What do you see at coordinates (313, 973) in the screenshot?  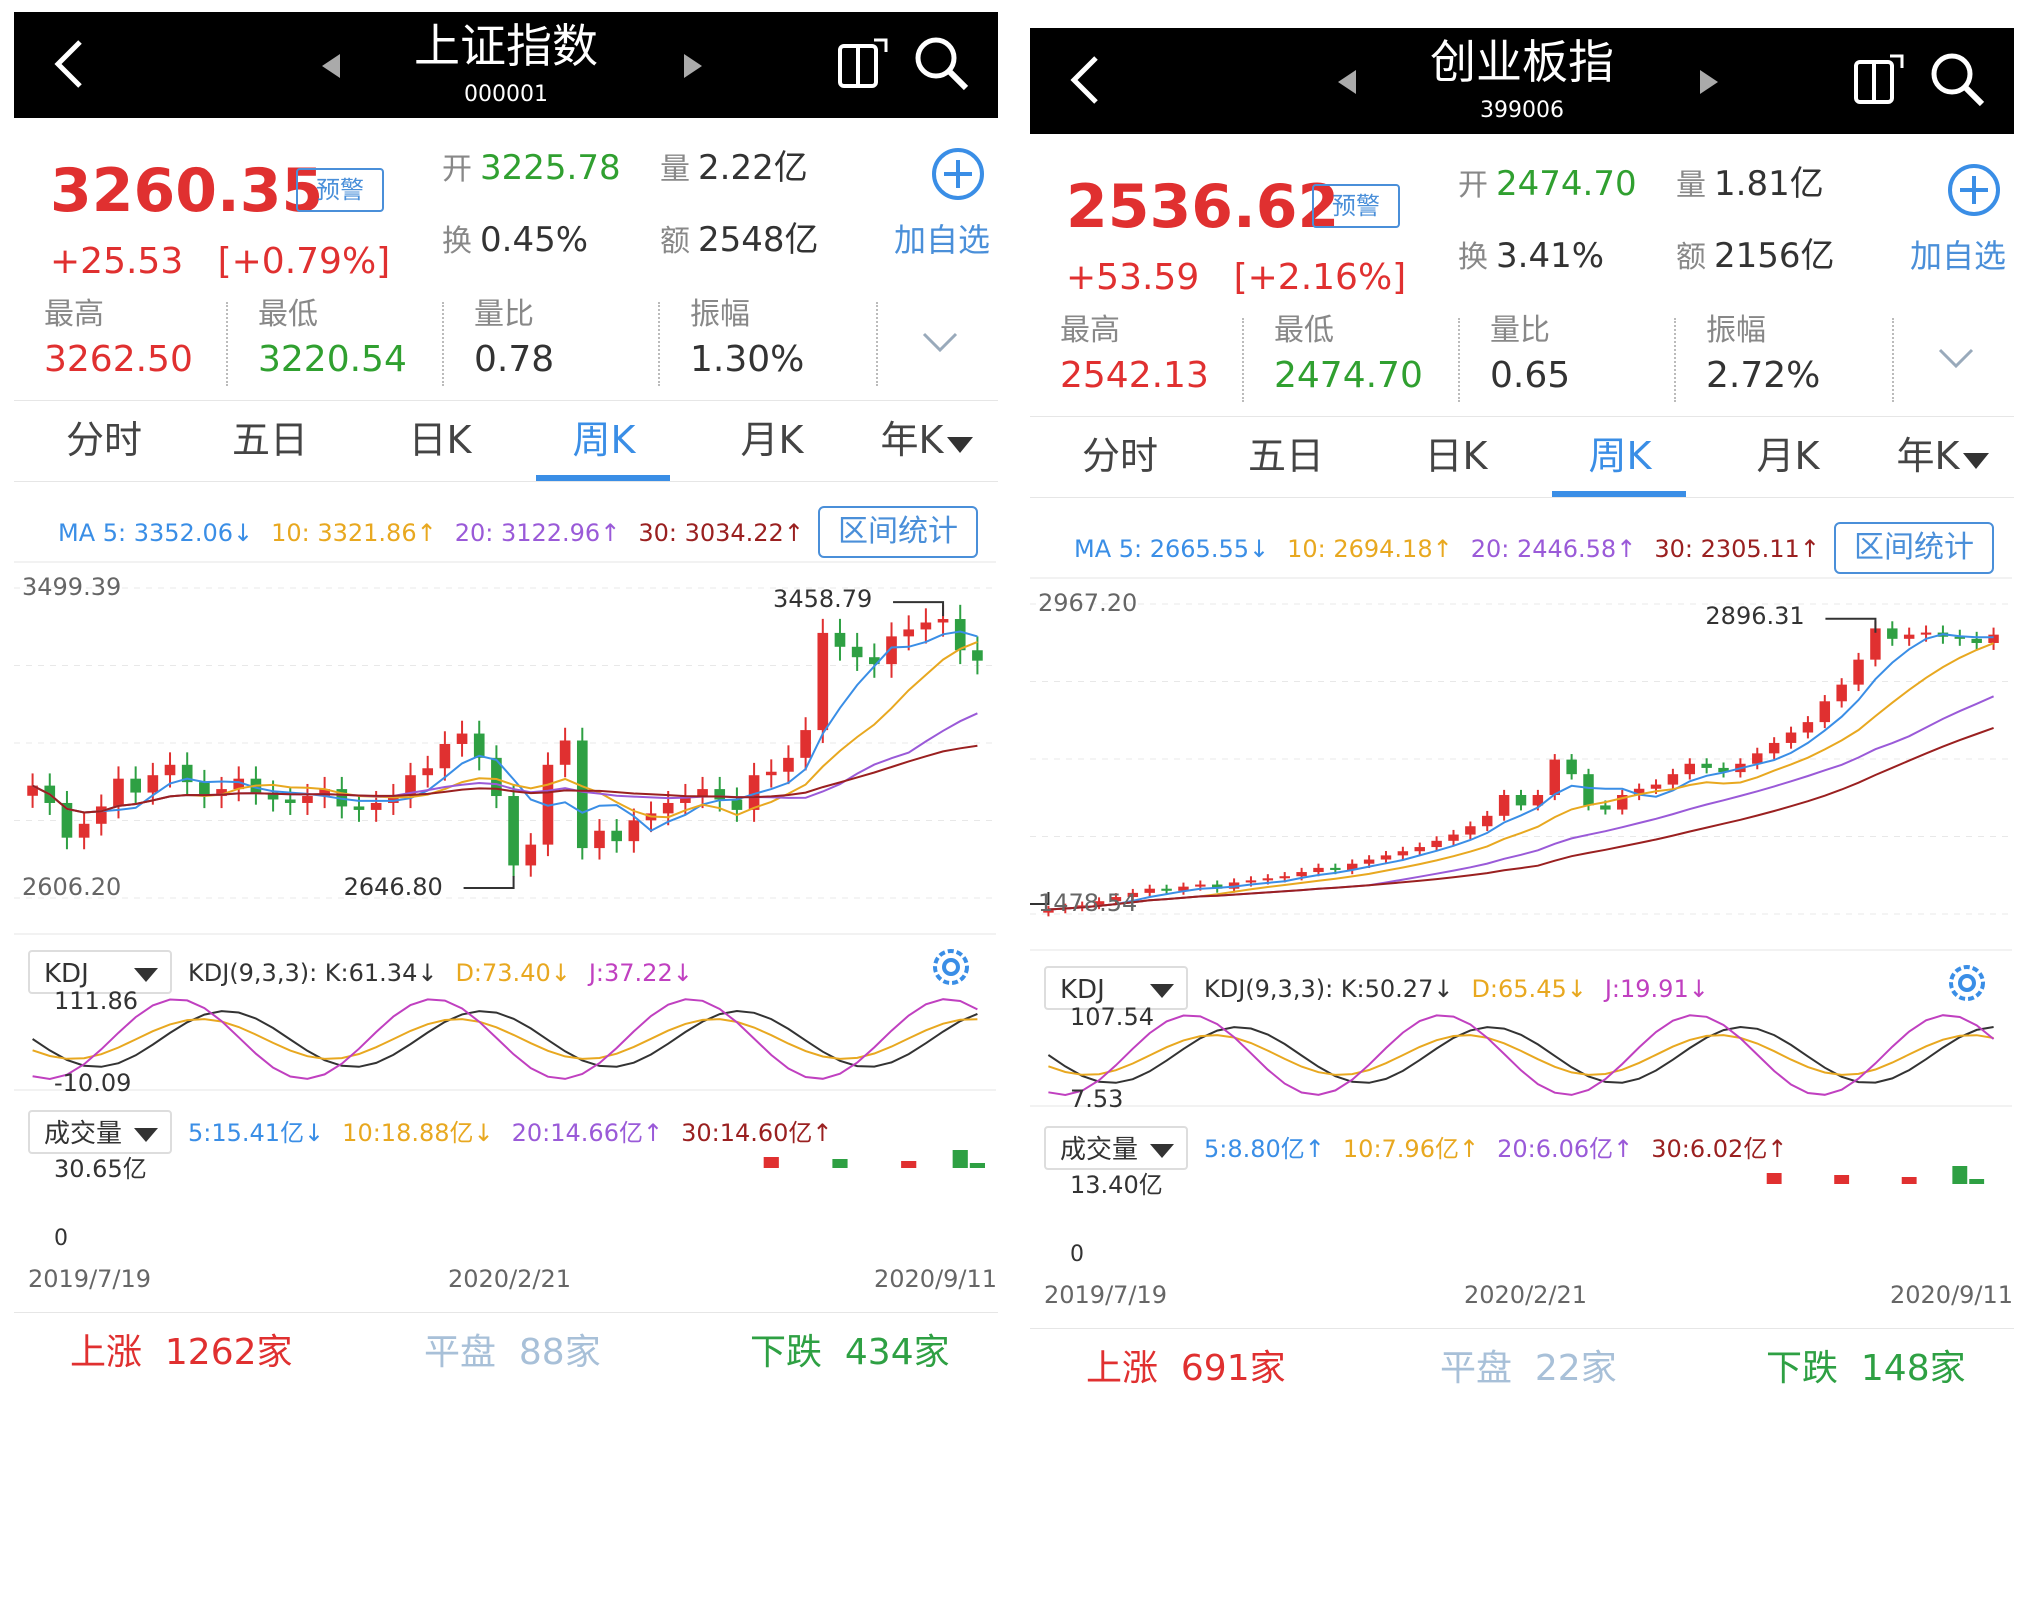 I see `kdj-k-label: KDJ(9,3,3): K:61.34↓` at bounding box center [313, 973].